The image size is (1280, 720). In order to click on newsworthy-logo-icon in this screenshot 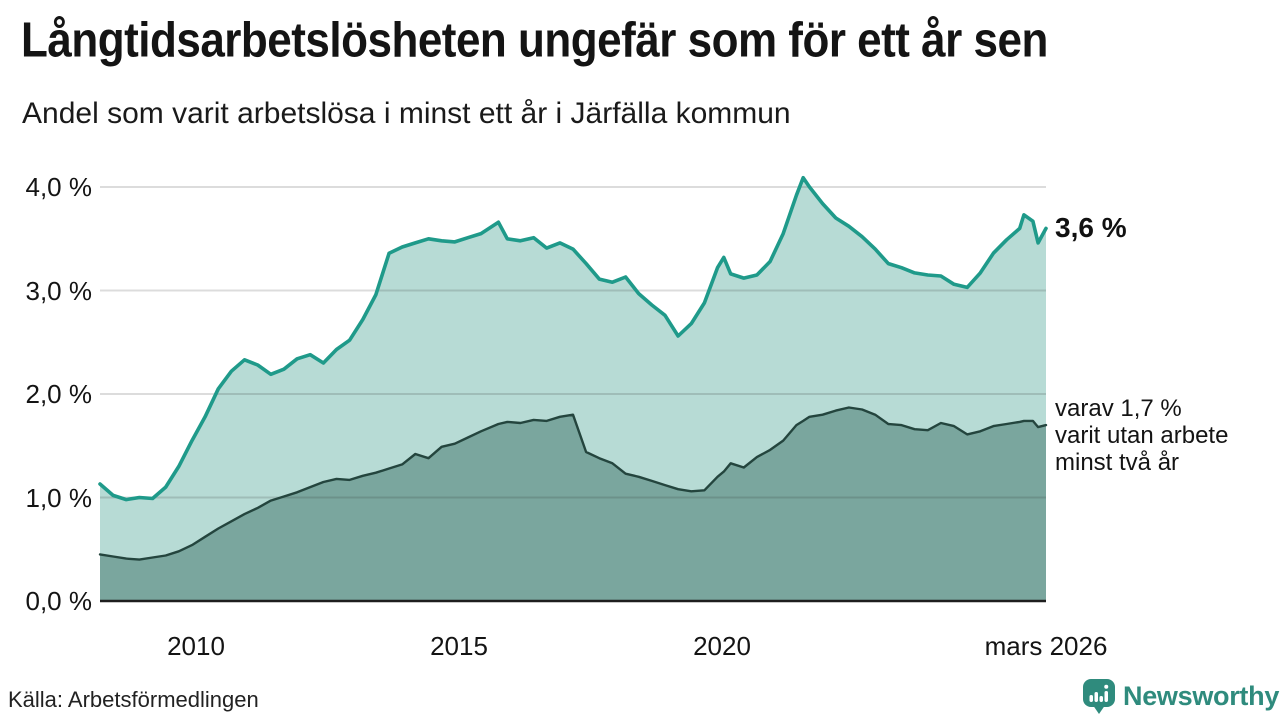, I will do `click(1099, 696)`.